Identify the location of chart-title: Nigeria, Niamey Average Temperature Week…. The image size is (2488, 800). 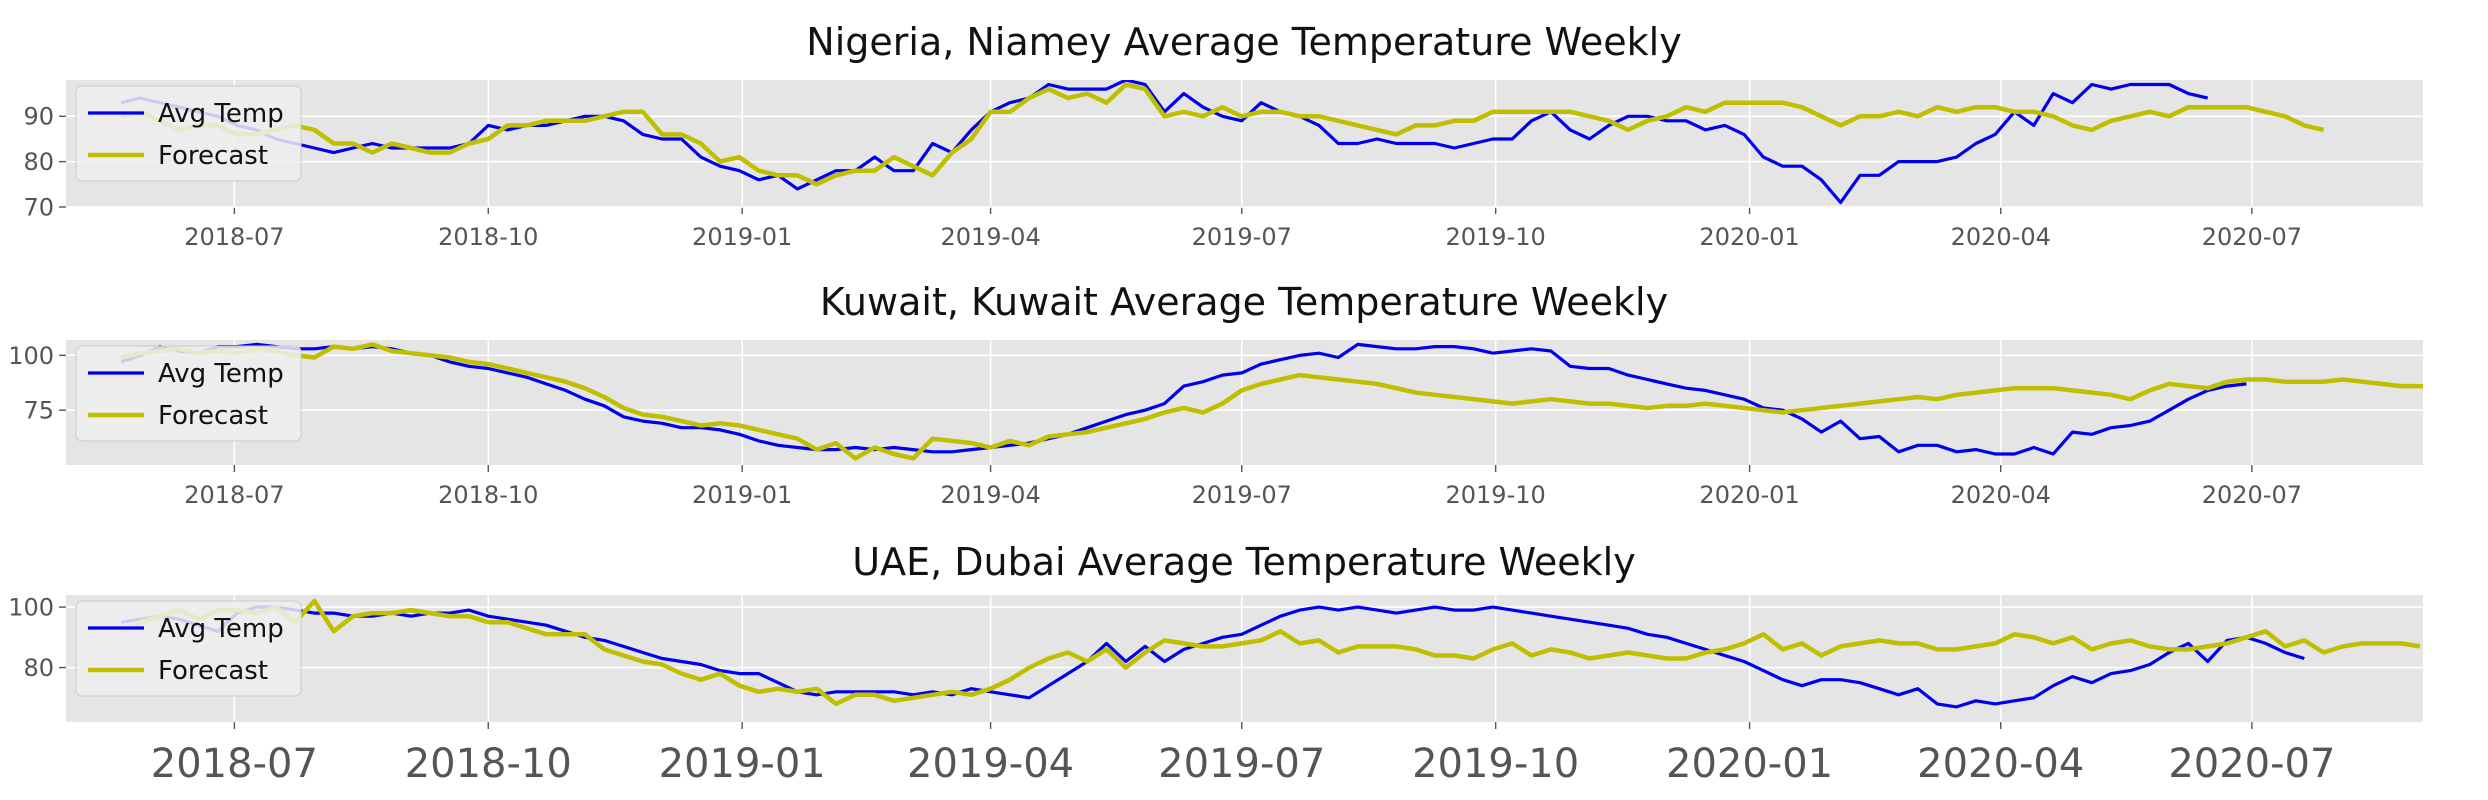
(1244, 42).